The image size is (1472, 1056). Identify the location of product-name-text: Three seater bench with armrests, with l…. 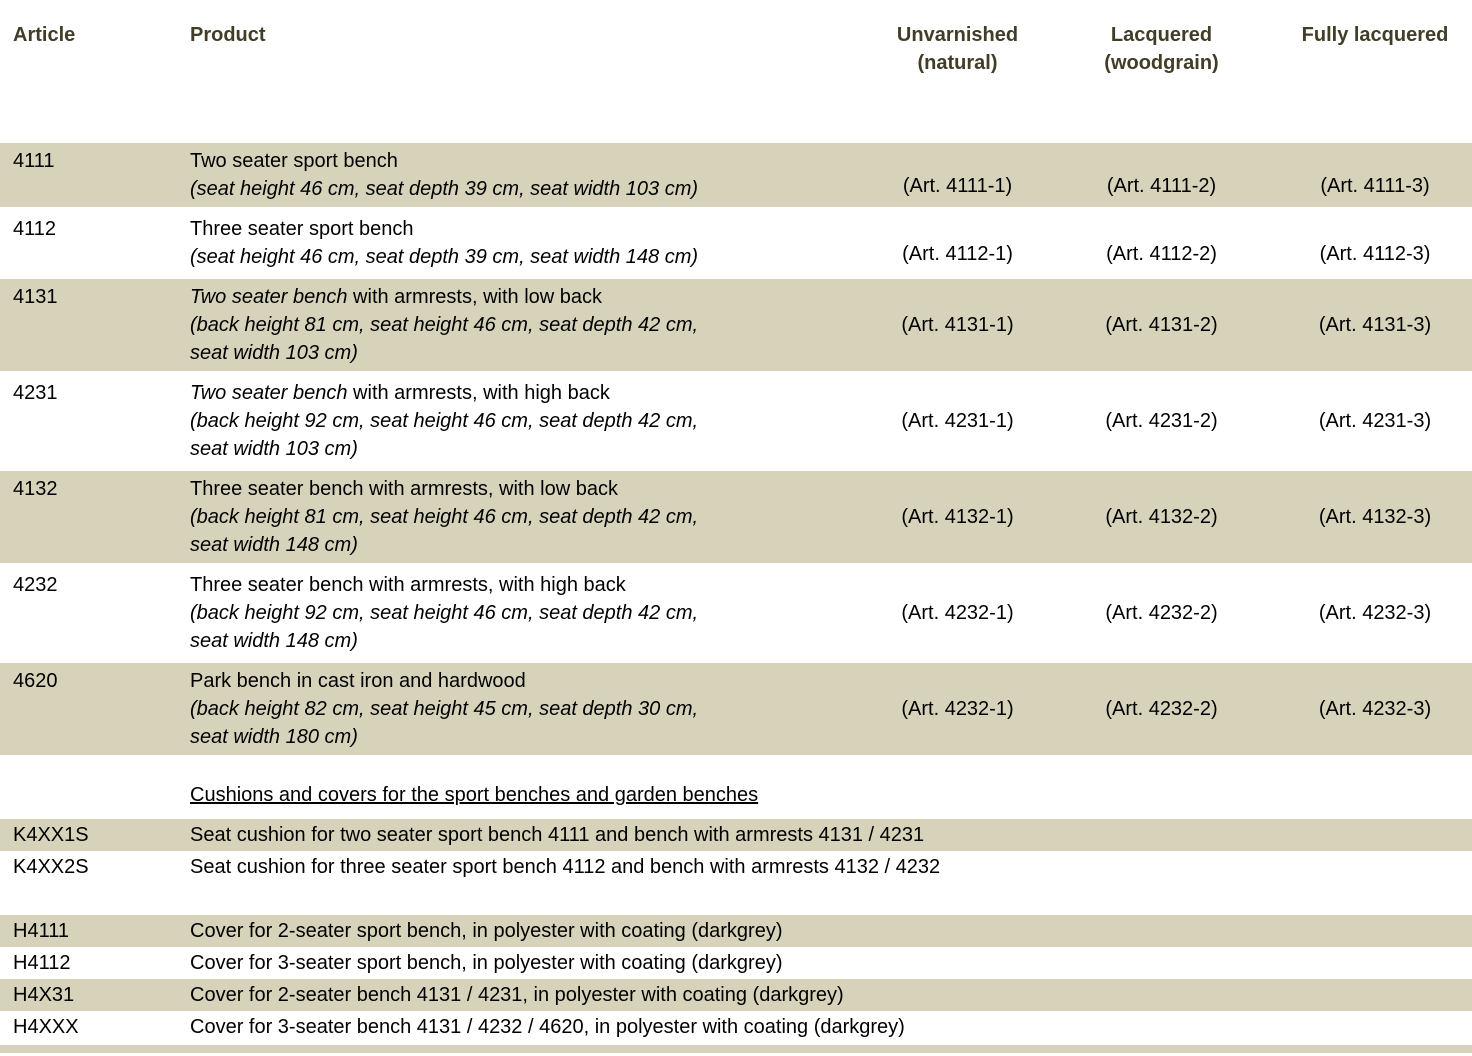
(404, 489).